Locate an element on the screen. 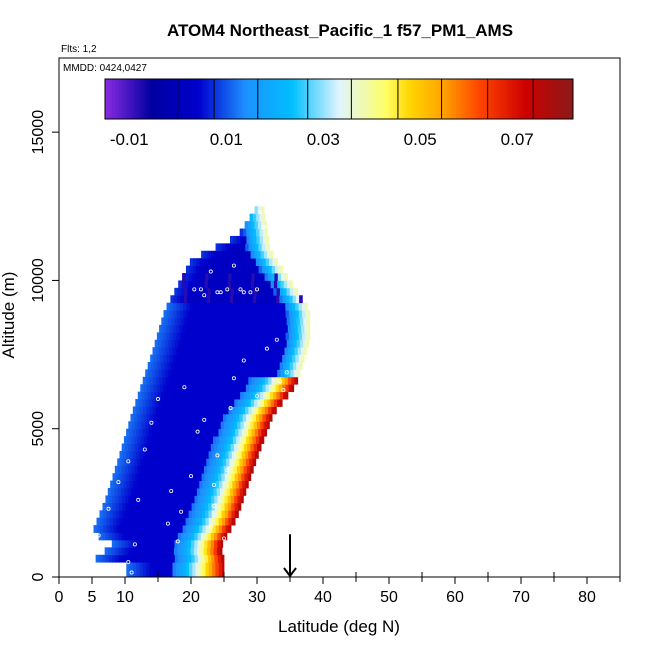  x-tick-label: 30 is located at coordinates (257, 597).